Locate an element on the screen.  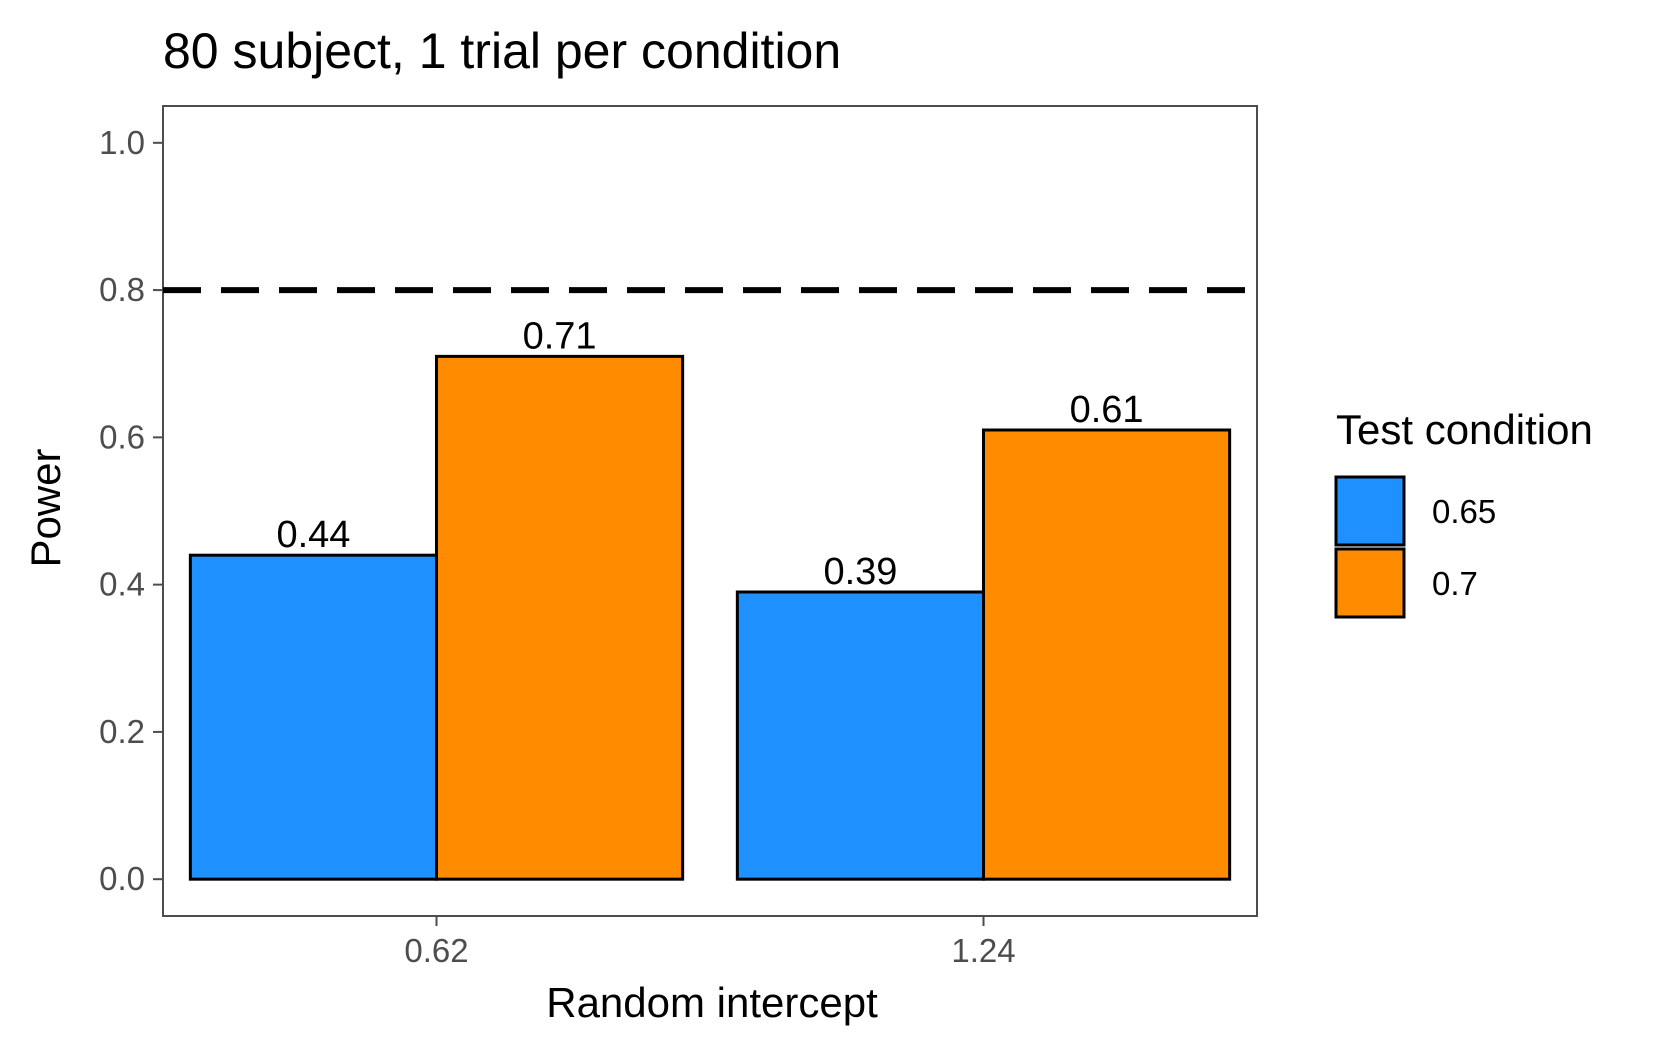
bar-0.65-1.24 is located at coordinates (860, 735).